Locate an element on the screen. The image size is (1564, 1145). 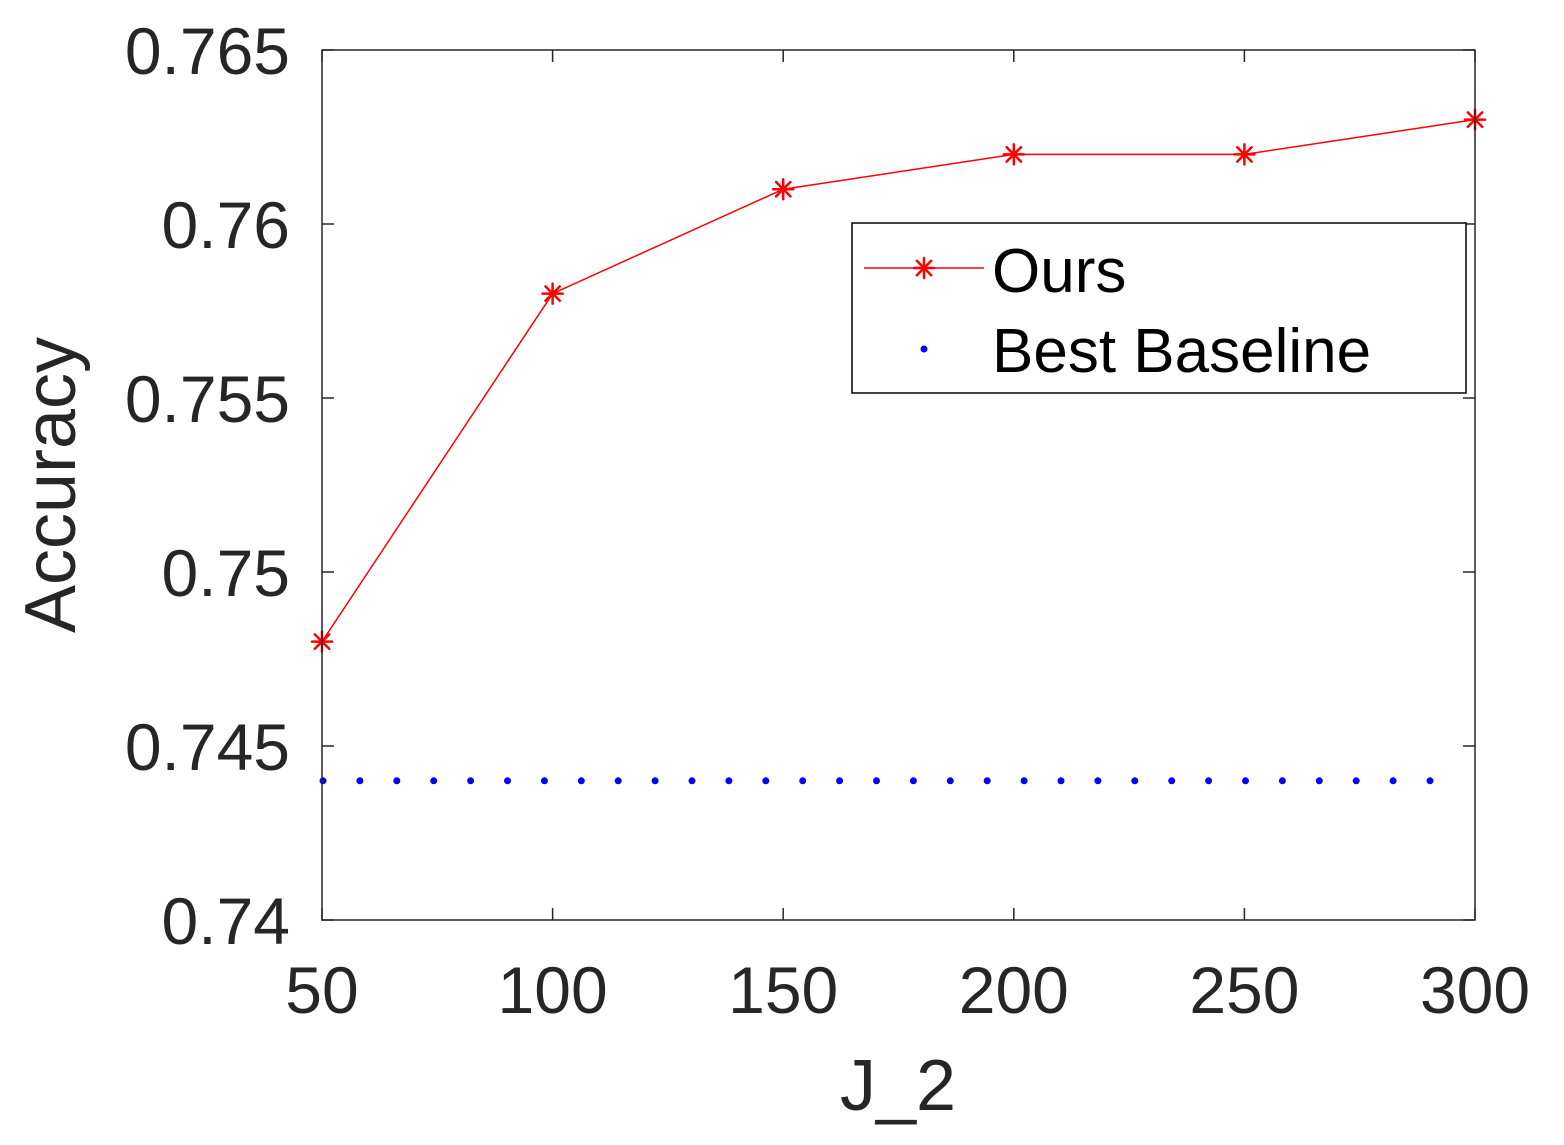
legend-marker-ours is located at coordinates (924, 268).